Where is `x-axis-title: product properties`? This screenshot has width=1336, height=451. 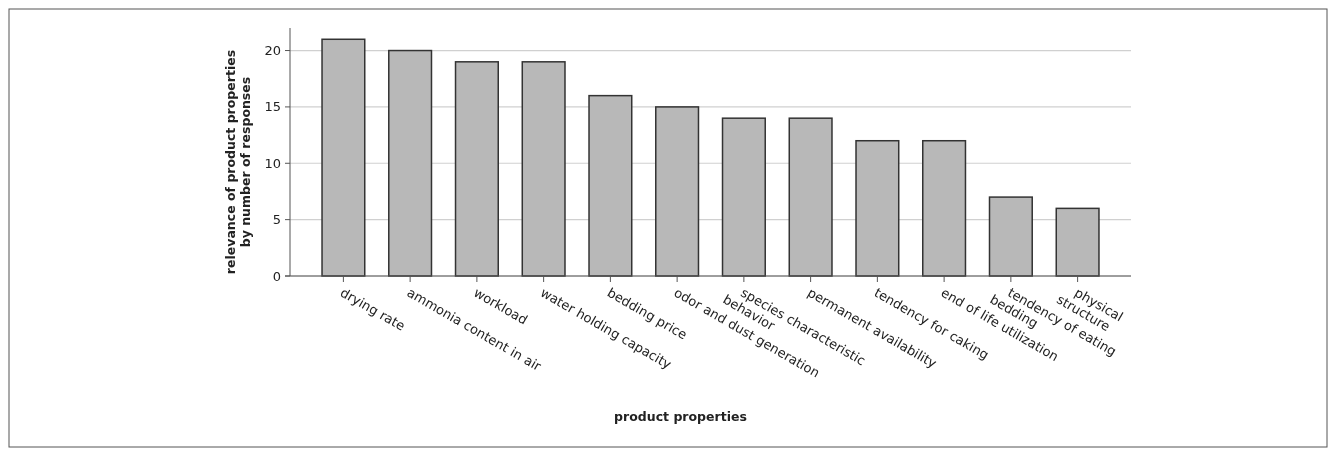
x-axis-title: product properties is located at coordinates (680, 416).